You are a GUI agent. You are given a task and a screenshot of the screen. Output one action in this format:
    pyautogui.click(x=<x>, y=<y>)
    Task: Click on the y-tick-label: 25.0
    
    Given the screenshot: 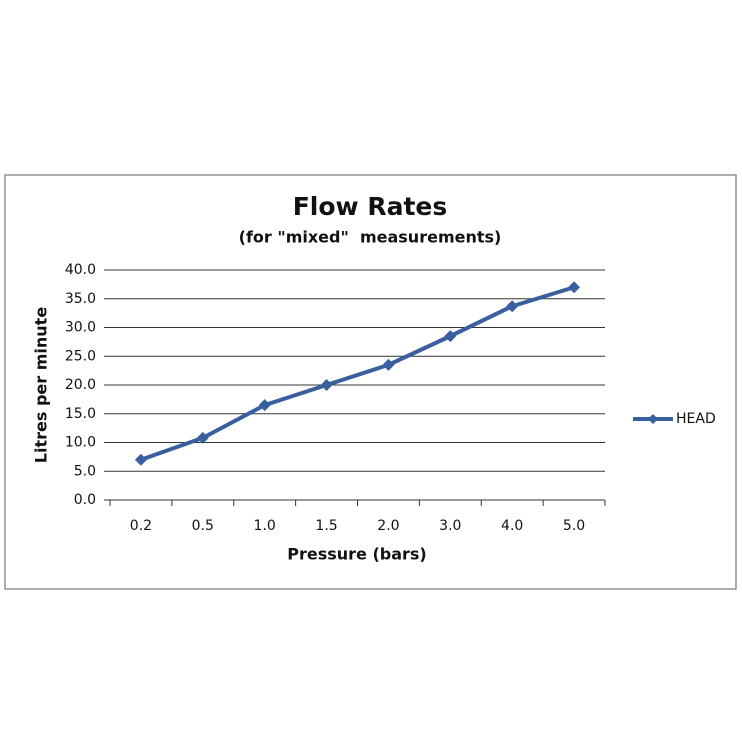 What is the action you would take?
    pyautogui.click(x=80, y=356)
    